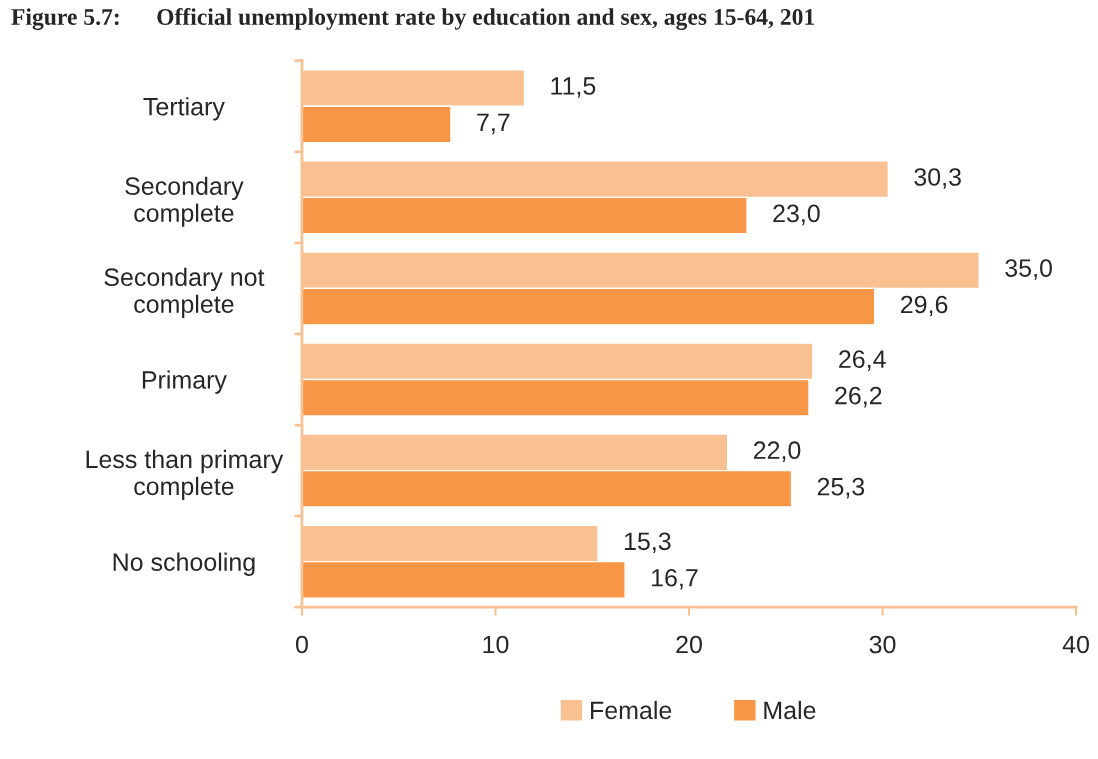 The height and width of the screenshot is (759, 1098). What do you see at coordinates (790, 710) in the screenshot?
I see `legend-label: Male` at bounding box center [790, 710].